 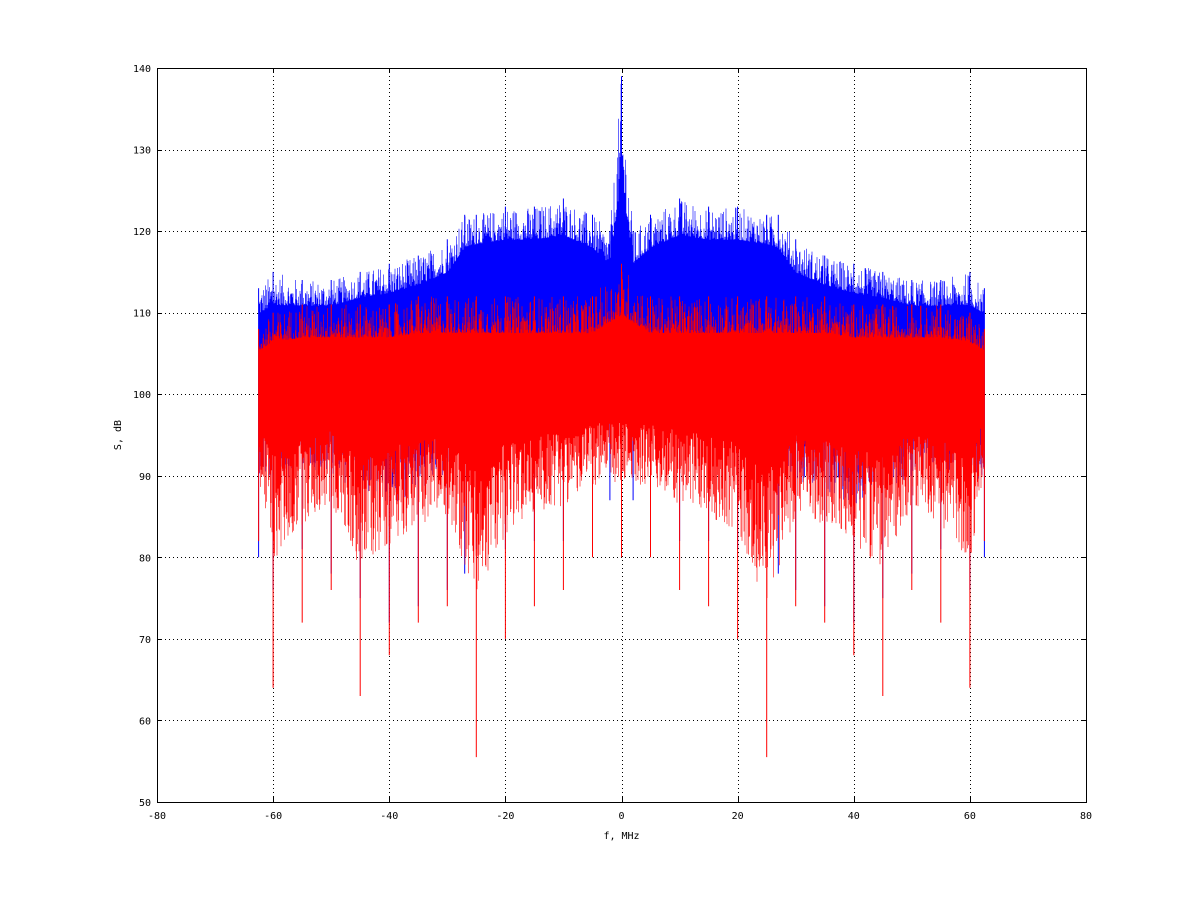 I want to click on x-tick-label: -20, so click(x=505, y=816).